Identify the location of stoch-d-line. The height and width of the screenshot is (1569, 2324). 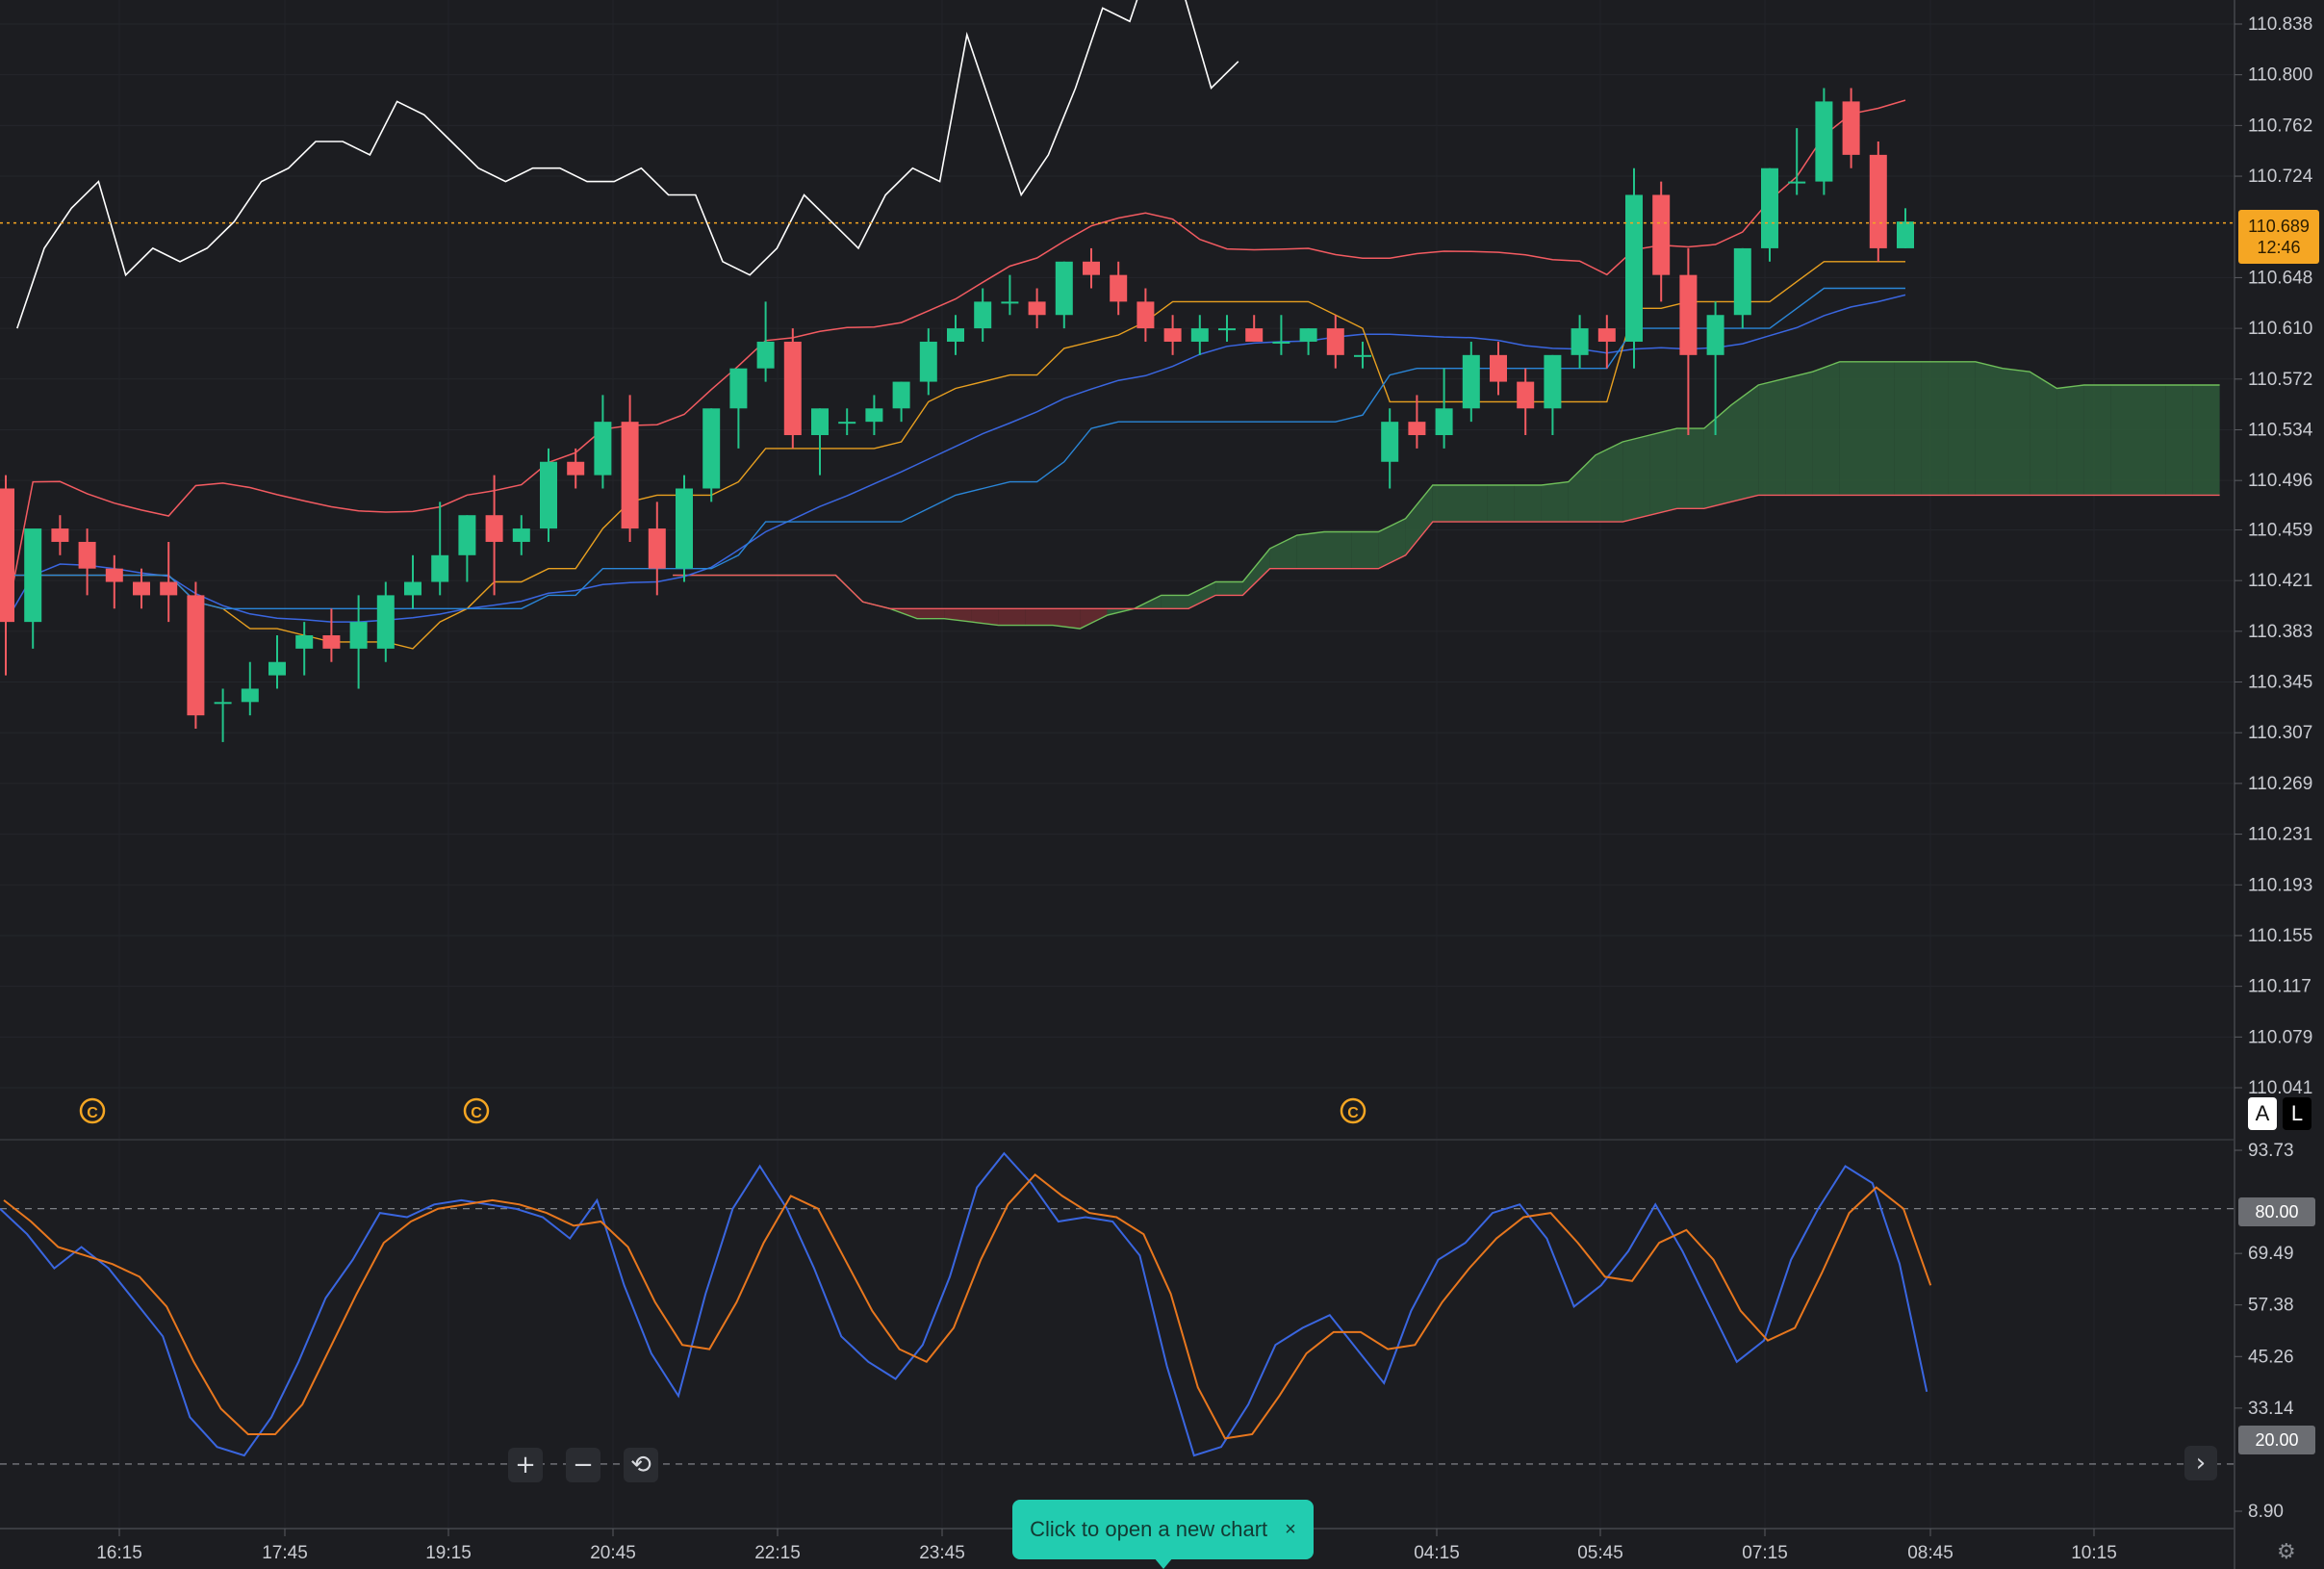
(967, 1306).